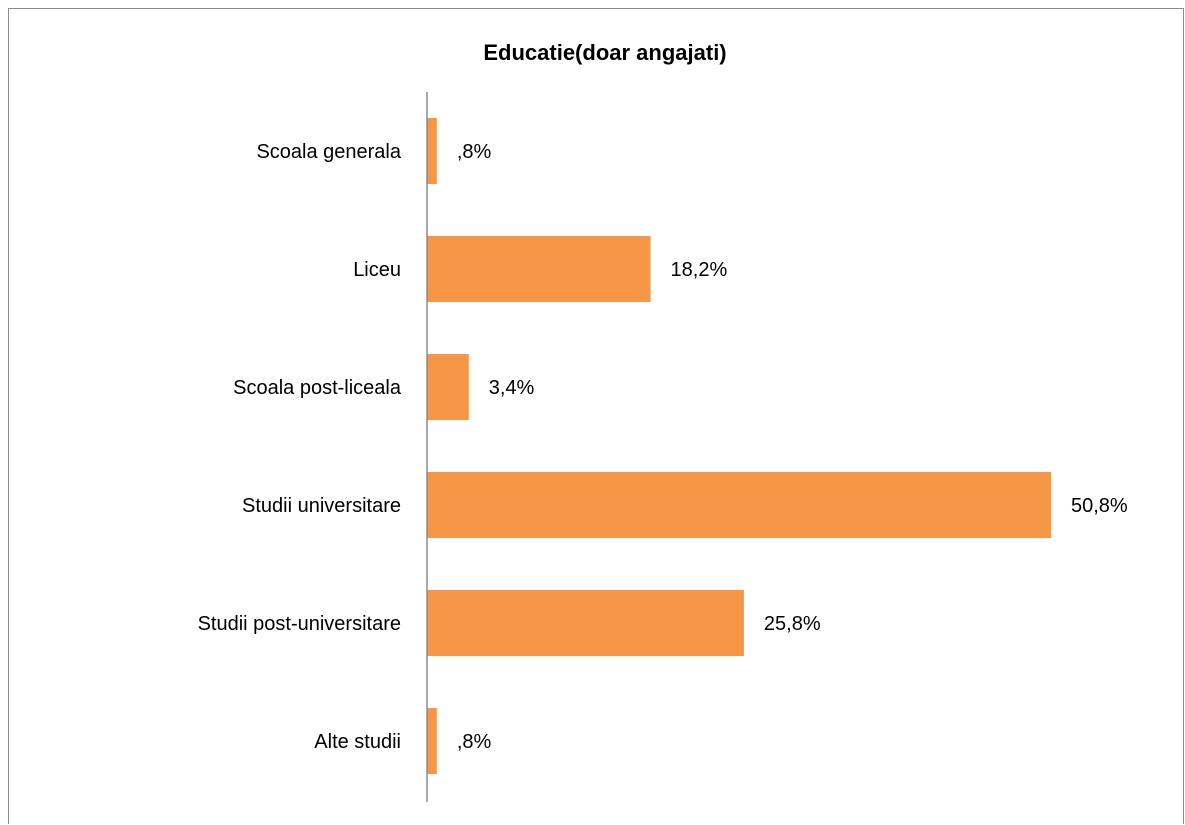  I want to click on category-label: Studii post-universitare, so click(299, 624).